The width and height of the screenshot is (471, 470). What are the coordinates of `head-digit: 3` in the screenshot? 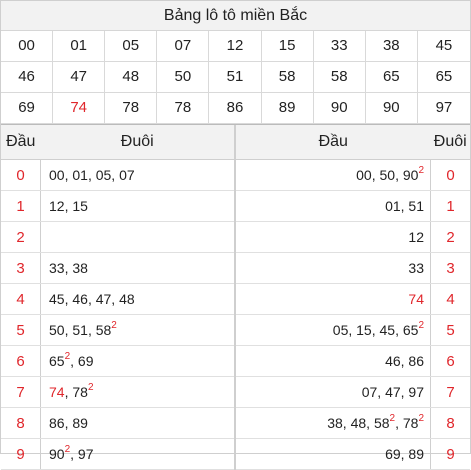 It's located at (21, 268).